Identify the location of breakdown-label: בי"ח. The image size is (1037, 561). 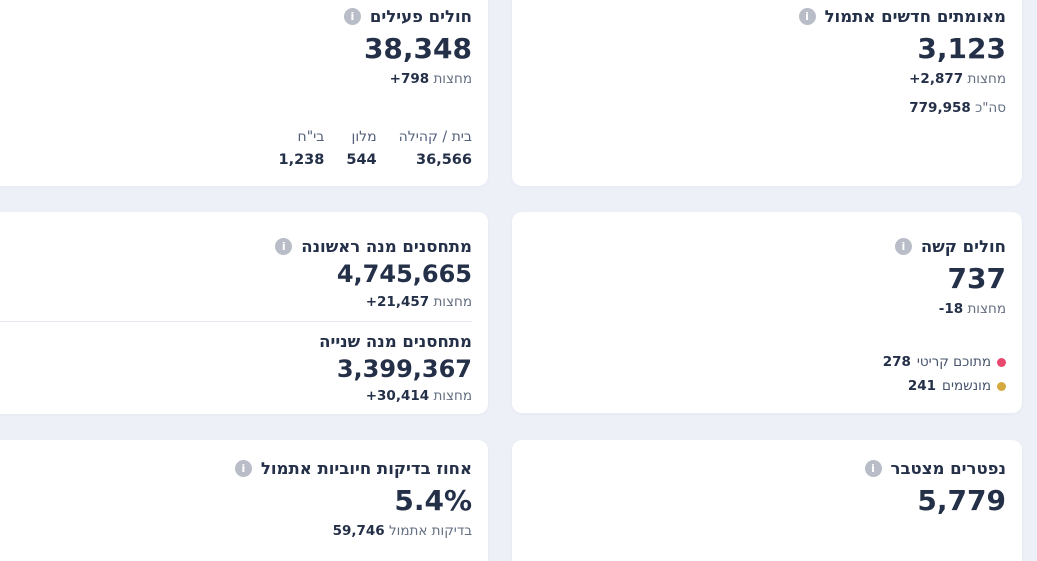
(311, 137).